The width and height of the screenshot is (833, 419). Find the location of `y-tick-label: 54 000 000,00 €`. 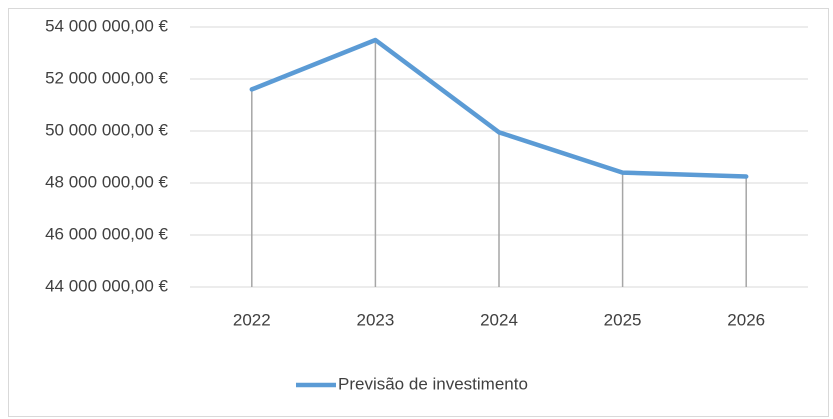

y-tick-label: 54 000 000,00 € is located at coordinates (106, 25).